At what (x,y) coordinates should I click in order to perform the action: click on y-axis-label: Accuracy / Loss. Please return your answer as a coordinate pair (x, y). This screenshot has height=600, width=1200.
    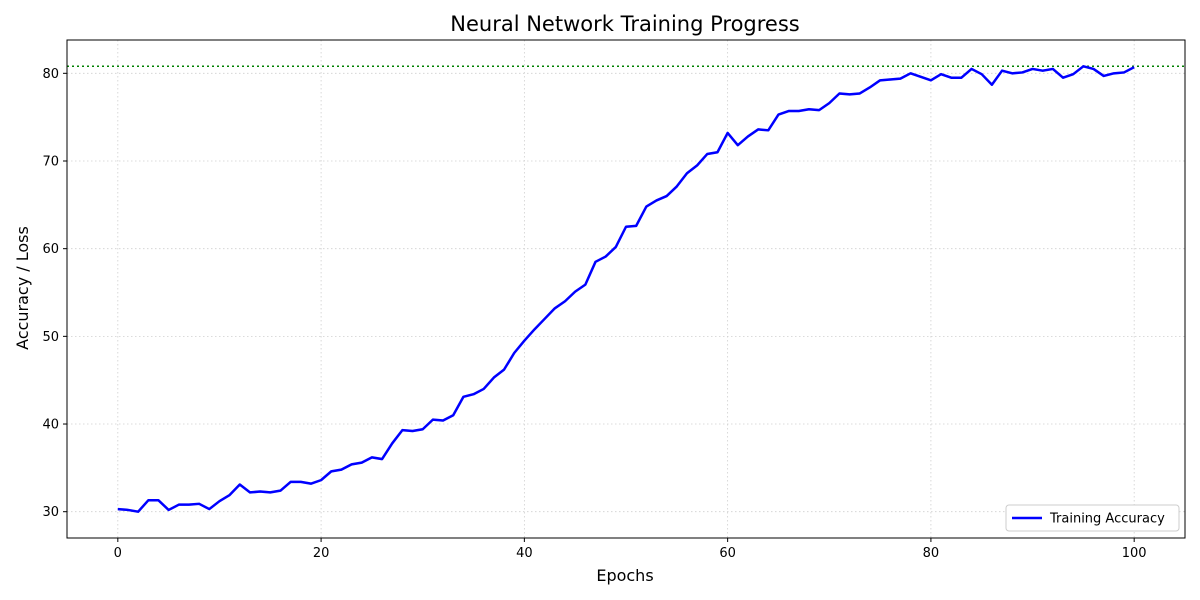
    Looking at the image, I should click on (22, 288).